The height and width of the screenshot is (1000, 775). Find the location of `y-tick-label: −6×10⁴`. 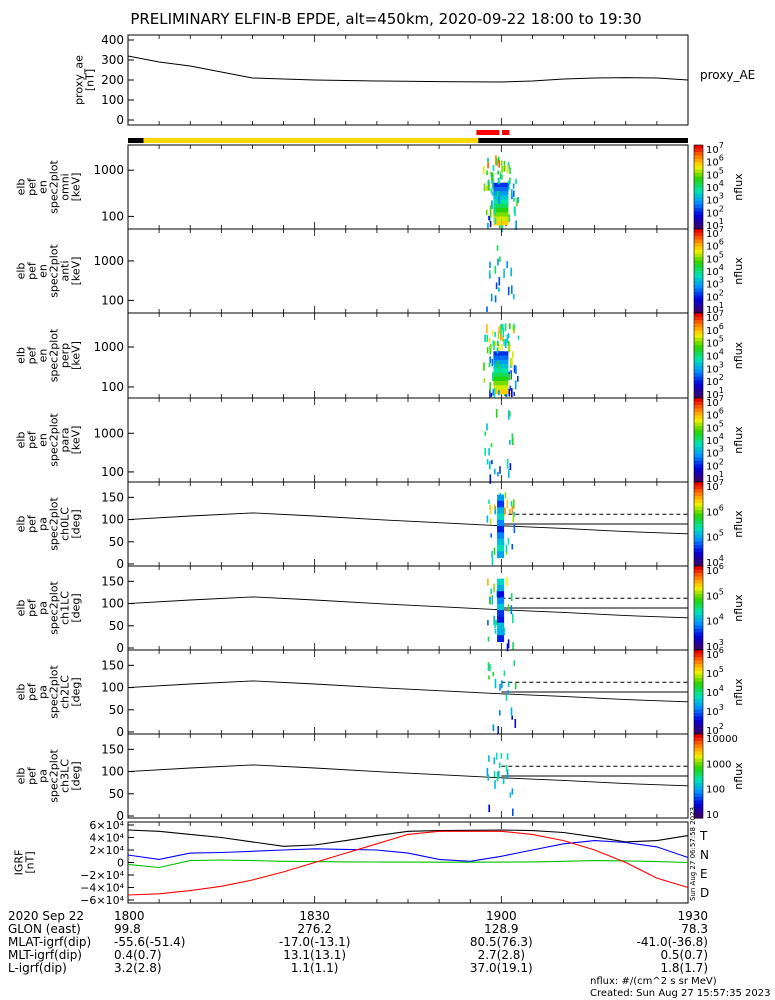

y-tick-label: −6×10⁴ is located at coordinates (102, 900).